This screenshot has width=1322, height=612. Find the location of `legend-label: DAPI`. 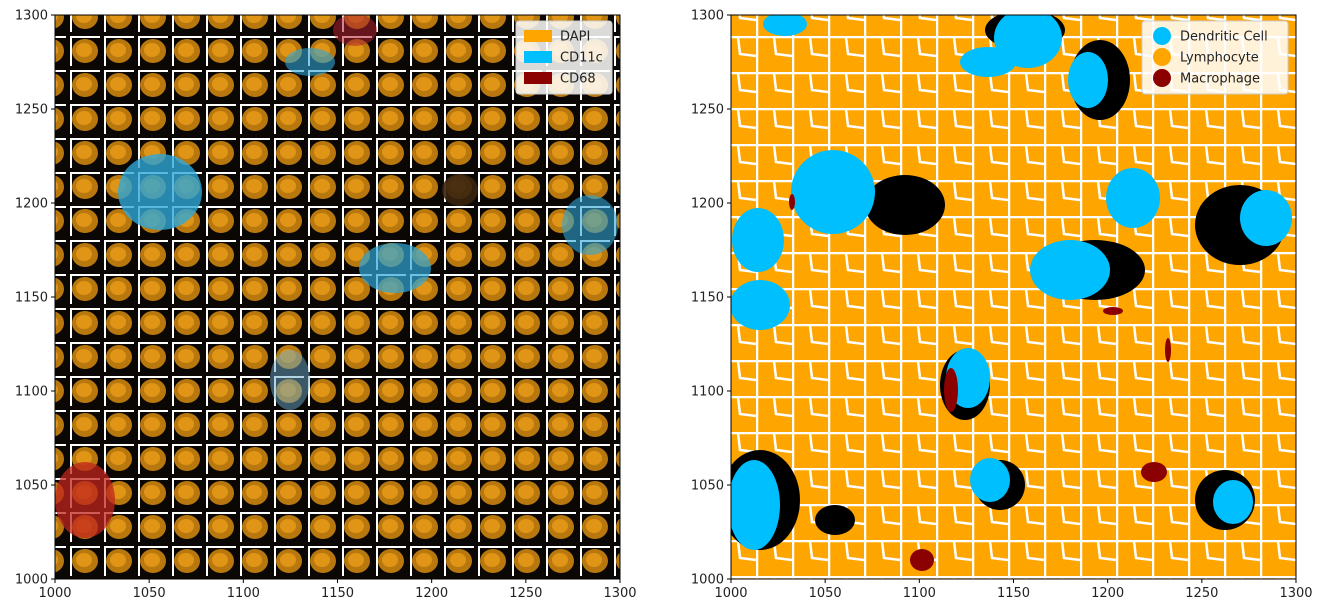

legend-label: DAPI is located at coordinates (575, 37).